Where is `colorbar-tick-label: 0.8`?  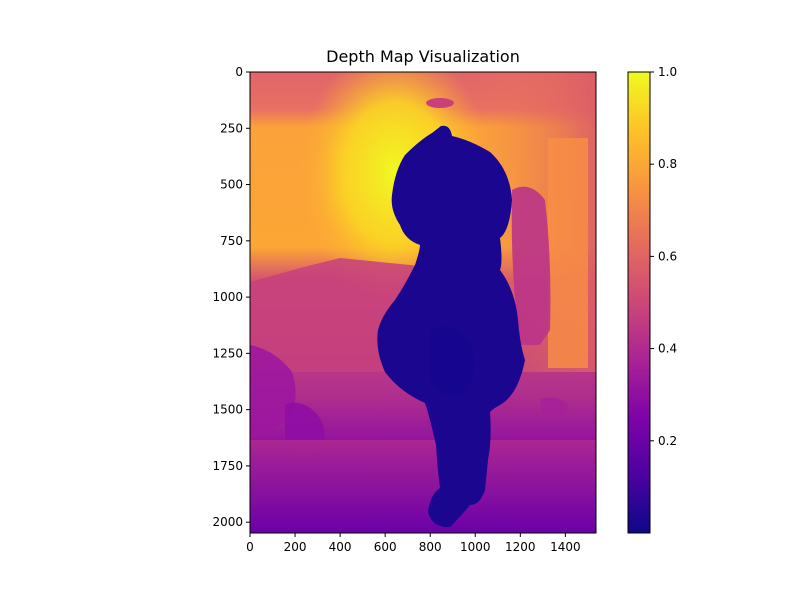 colorbar-tick-label: 0.8 is located at coordinates (667, 164).